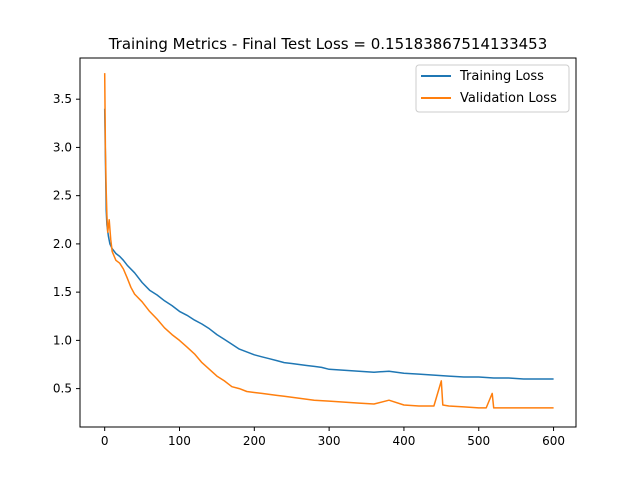  Describe the element at coordinates (508, 98) in the screenshot. I see `legend-label-validation-loss: Validation Loss` at that location.